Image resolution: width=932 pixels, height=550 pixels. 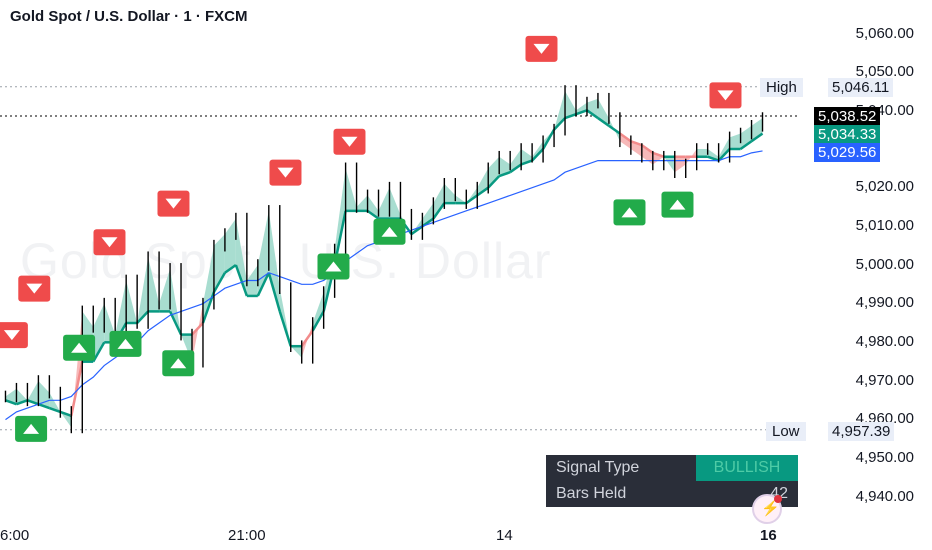 I want to click on time-tick: 14, so click(x=504, y=535).